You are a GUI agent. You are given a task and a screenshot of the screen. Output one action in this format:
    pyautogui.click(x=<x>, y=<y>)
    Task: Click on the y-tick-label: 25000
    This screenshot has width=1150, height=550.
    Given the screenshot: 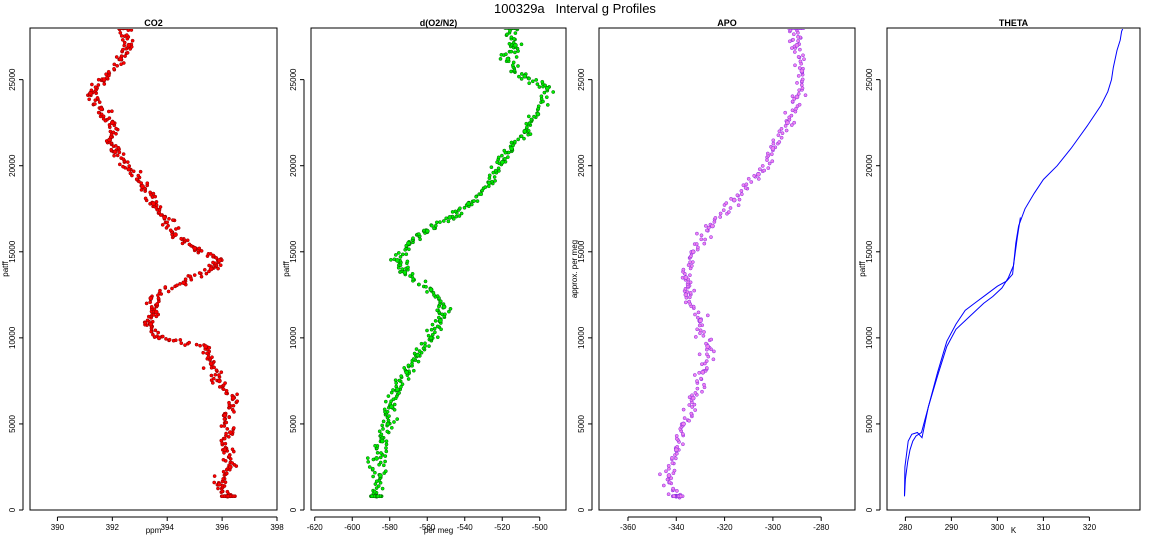 What is the action you would take?
    pyautogui.click(x=12, y=79)
    